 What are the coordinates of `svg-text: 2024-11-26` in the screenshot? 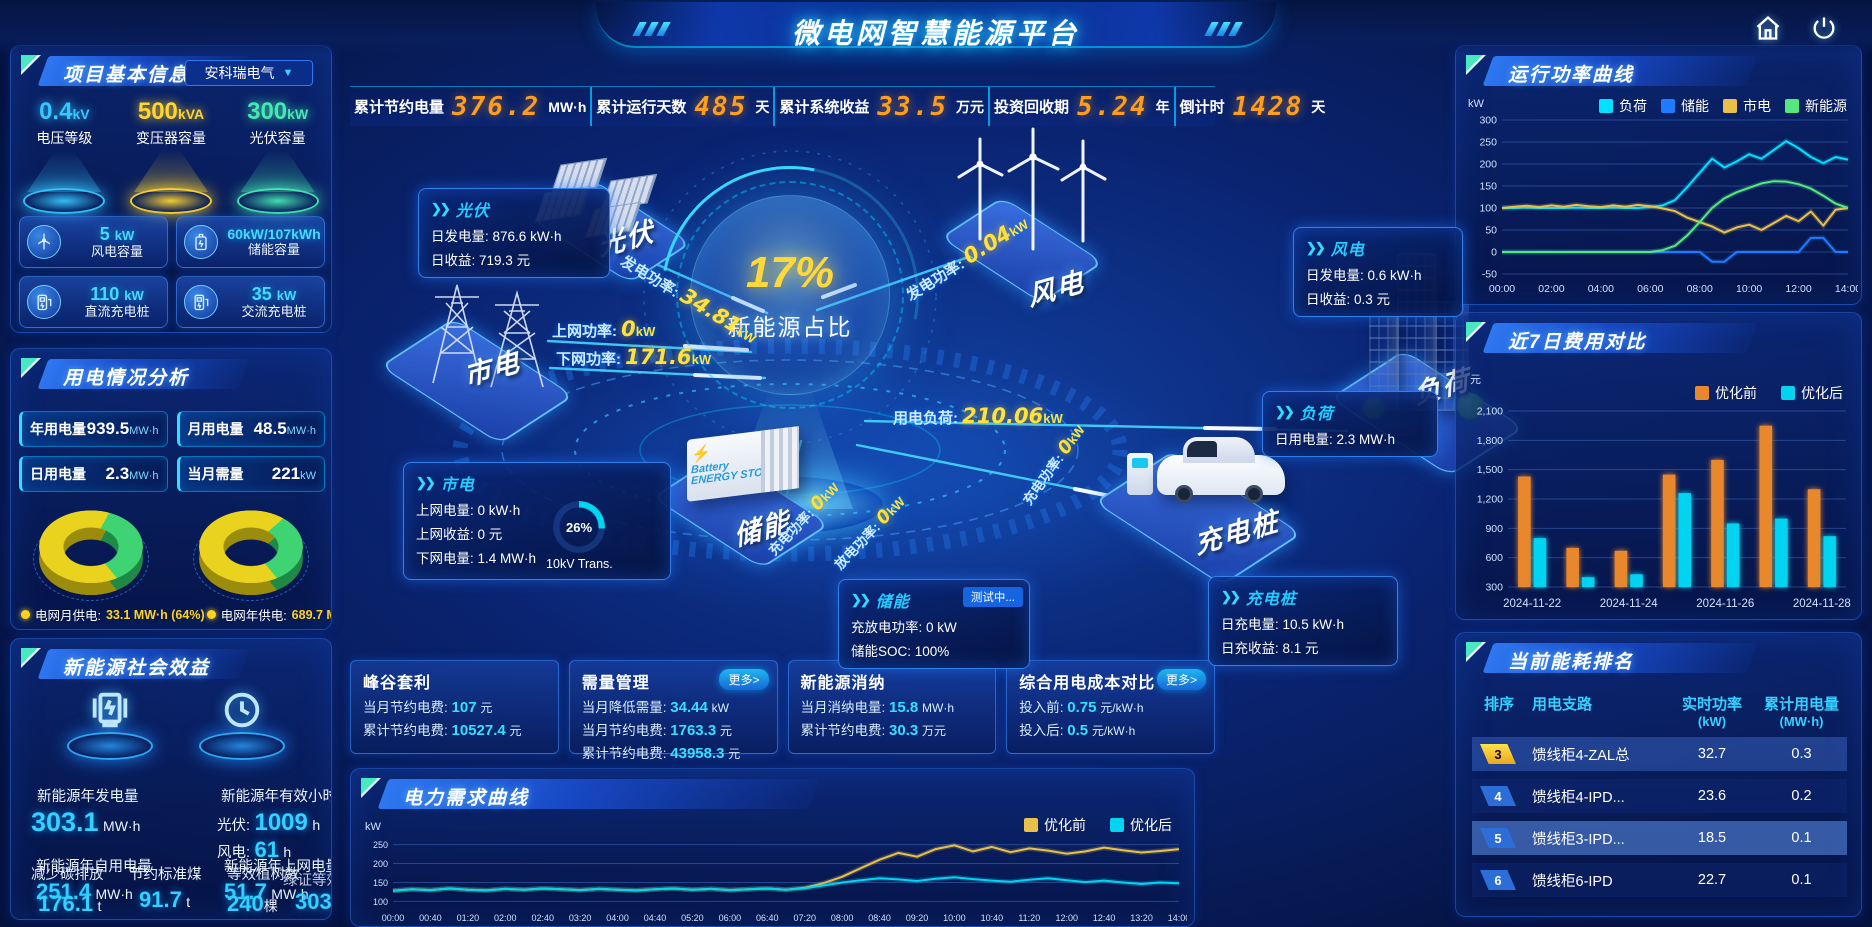 It's located at (1725, 604).